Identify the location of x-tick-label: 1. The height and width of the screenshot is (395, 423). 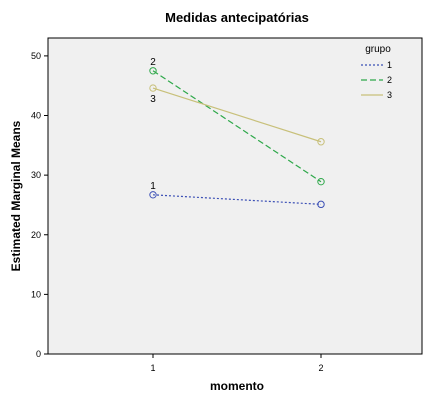
(152, 368).